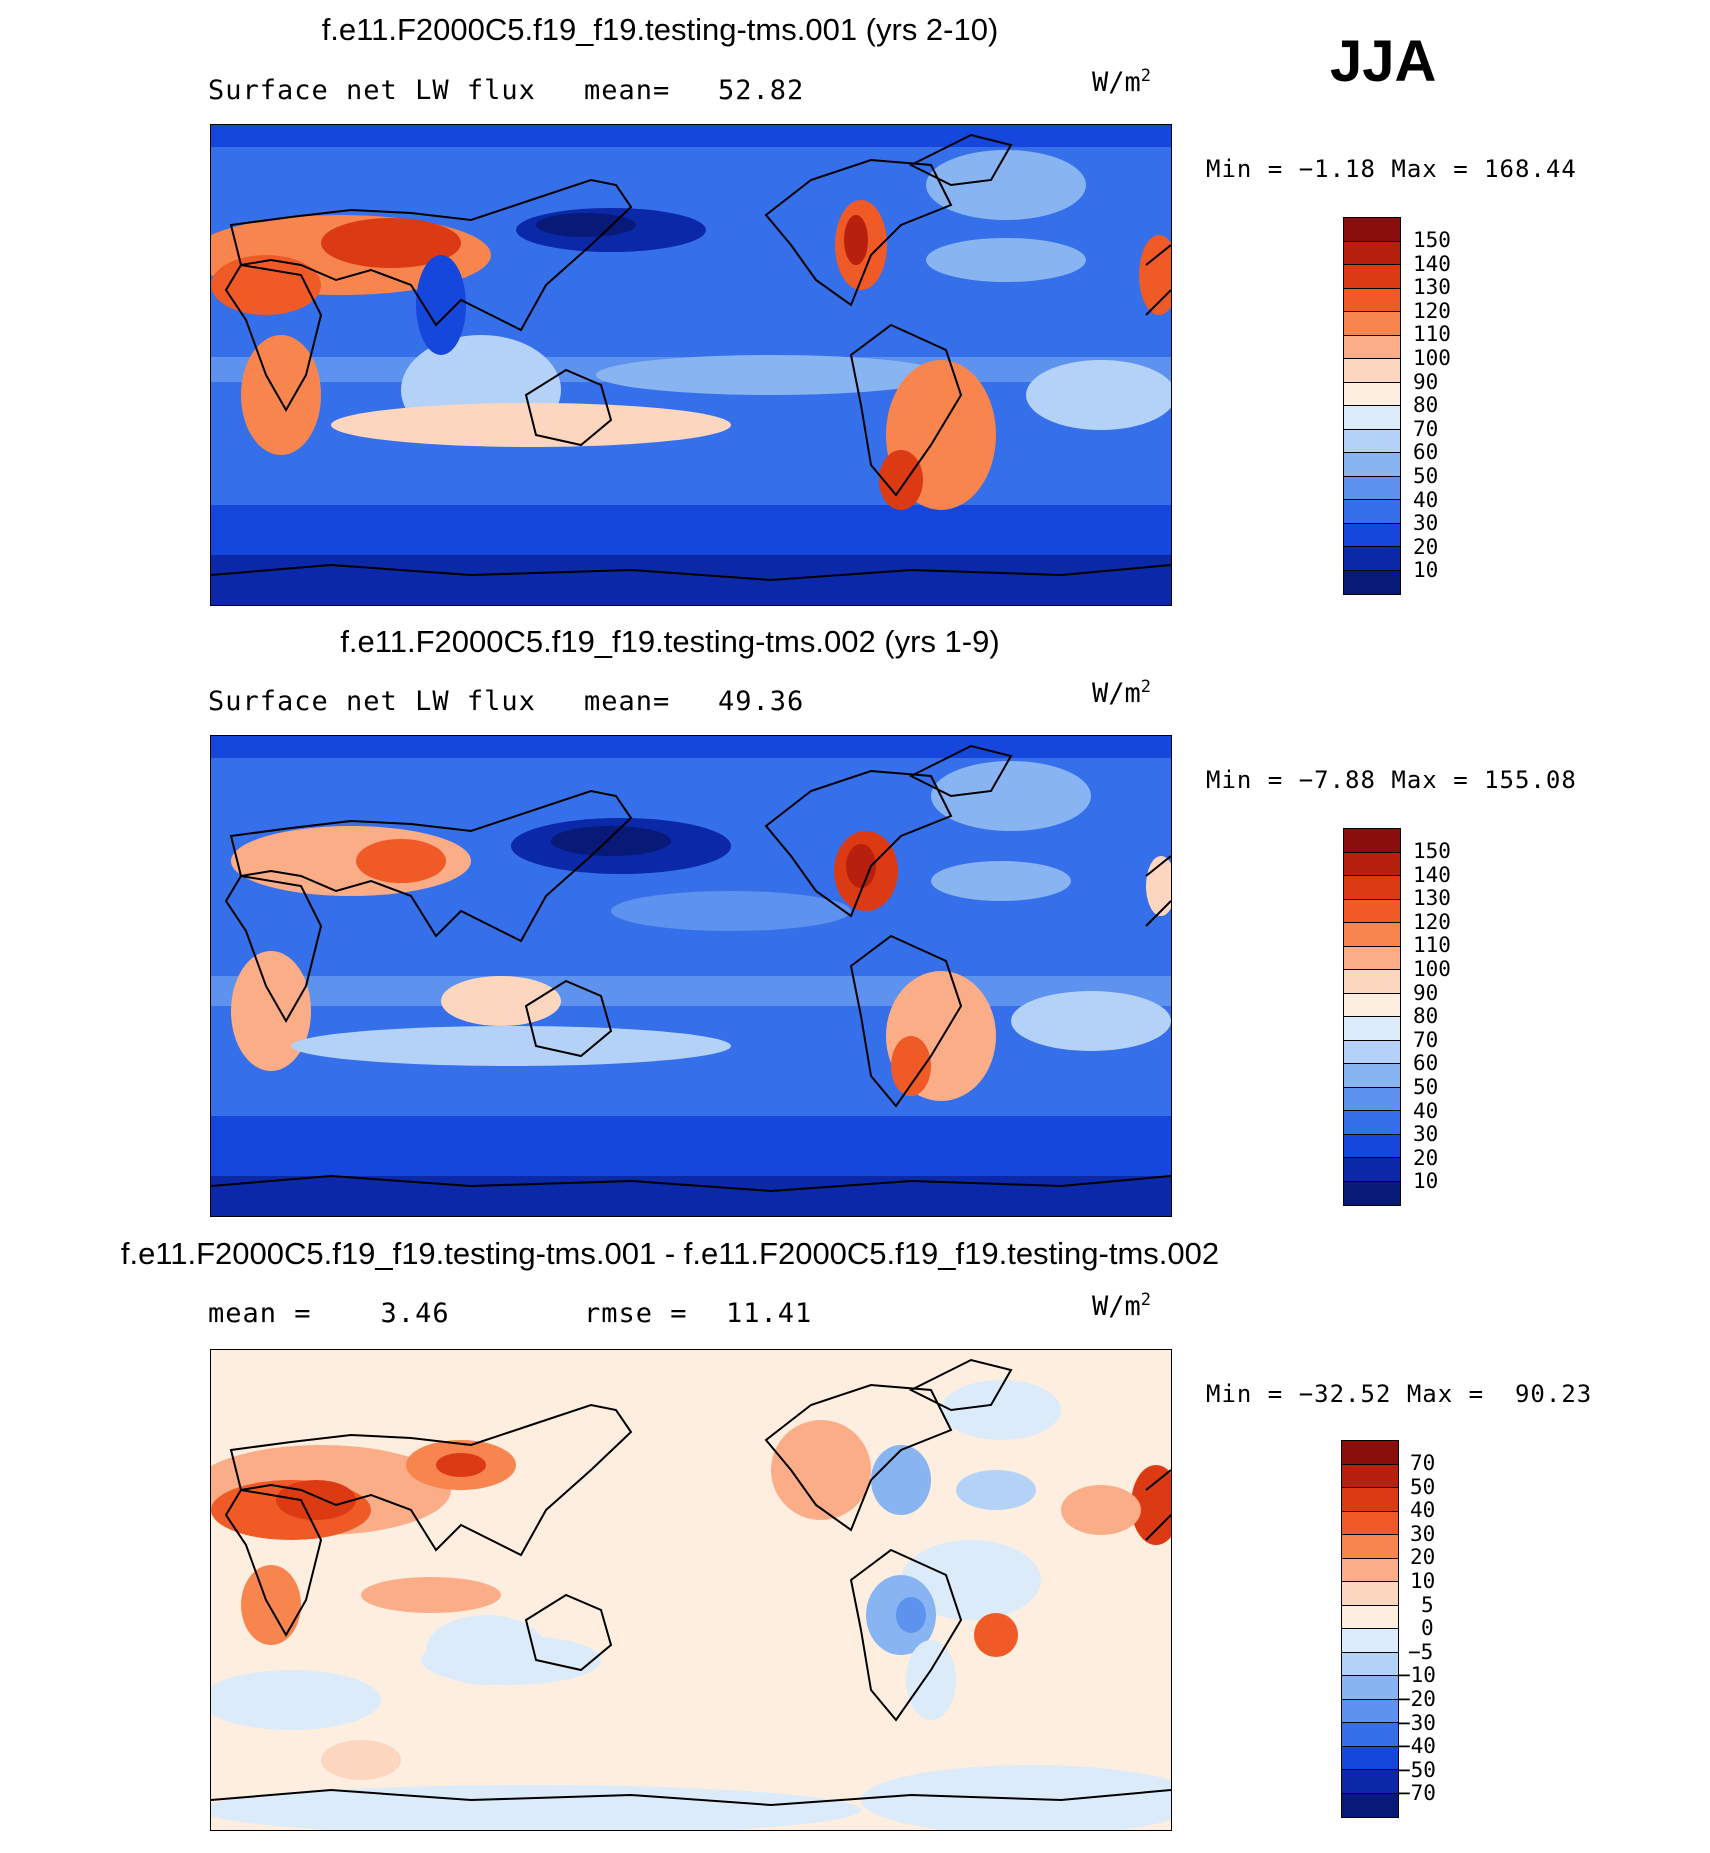 This screenshot has height=1853, width=1710. Describe the element at coordinates (1399, 1394) in the screenshot. I see `panel-3-min-max: Min = −32.52 Max = 90.23` at that location.